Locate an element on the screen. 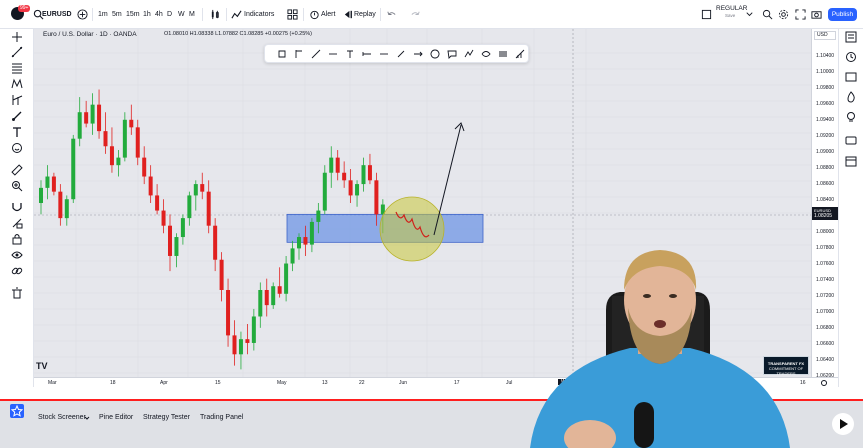  search-icon is located at coordinates (38, 14).